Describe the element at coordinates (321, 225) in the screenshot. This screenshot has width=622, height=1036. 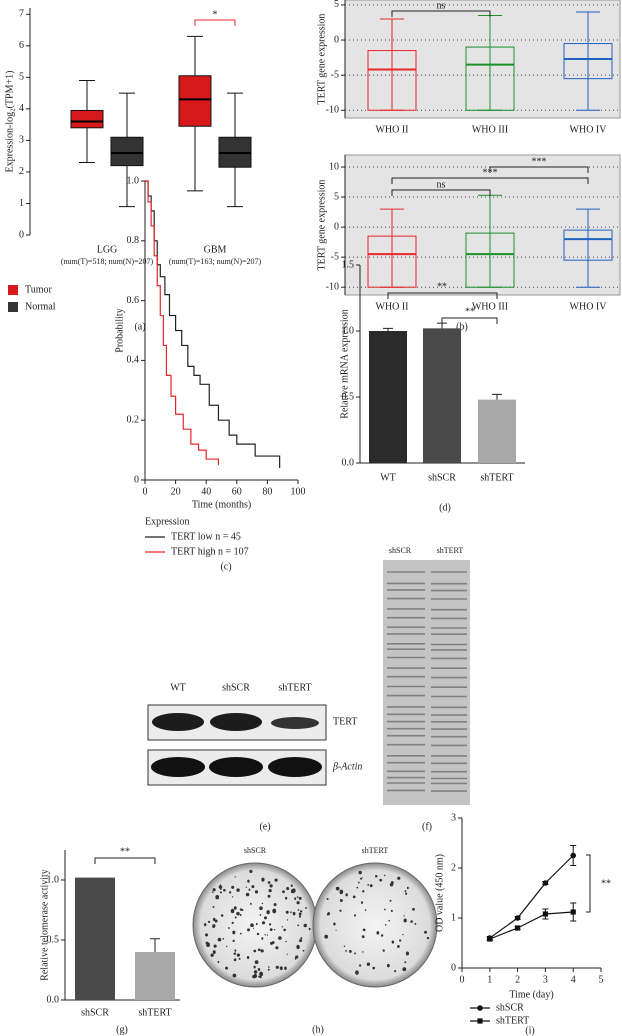
I see `y-axis-label: TERT gene expression` at that location.